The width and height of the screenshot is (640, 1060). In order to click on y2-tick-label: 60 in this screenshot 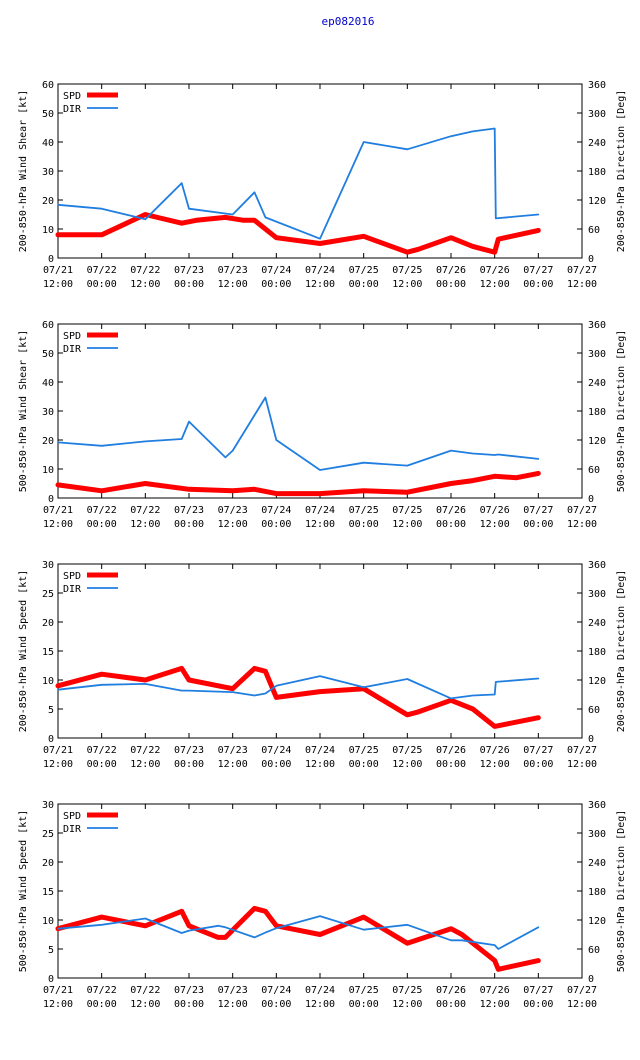, I will do `click(594, 470)`.